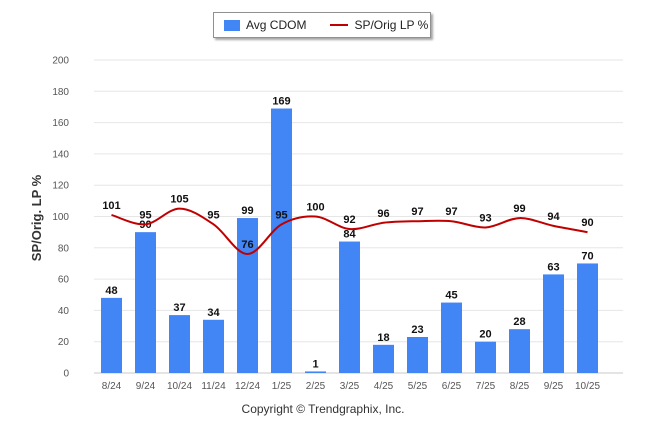 The width and height of the screenshot is (646, 434). I want to click on y-tick-label-40: 40, so click(64, 311).